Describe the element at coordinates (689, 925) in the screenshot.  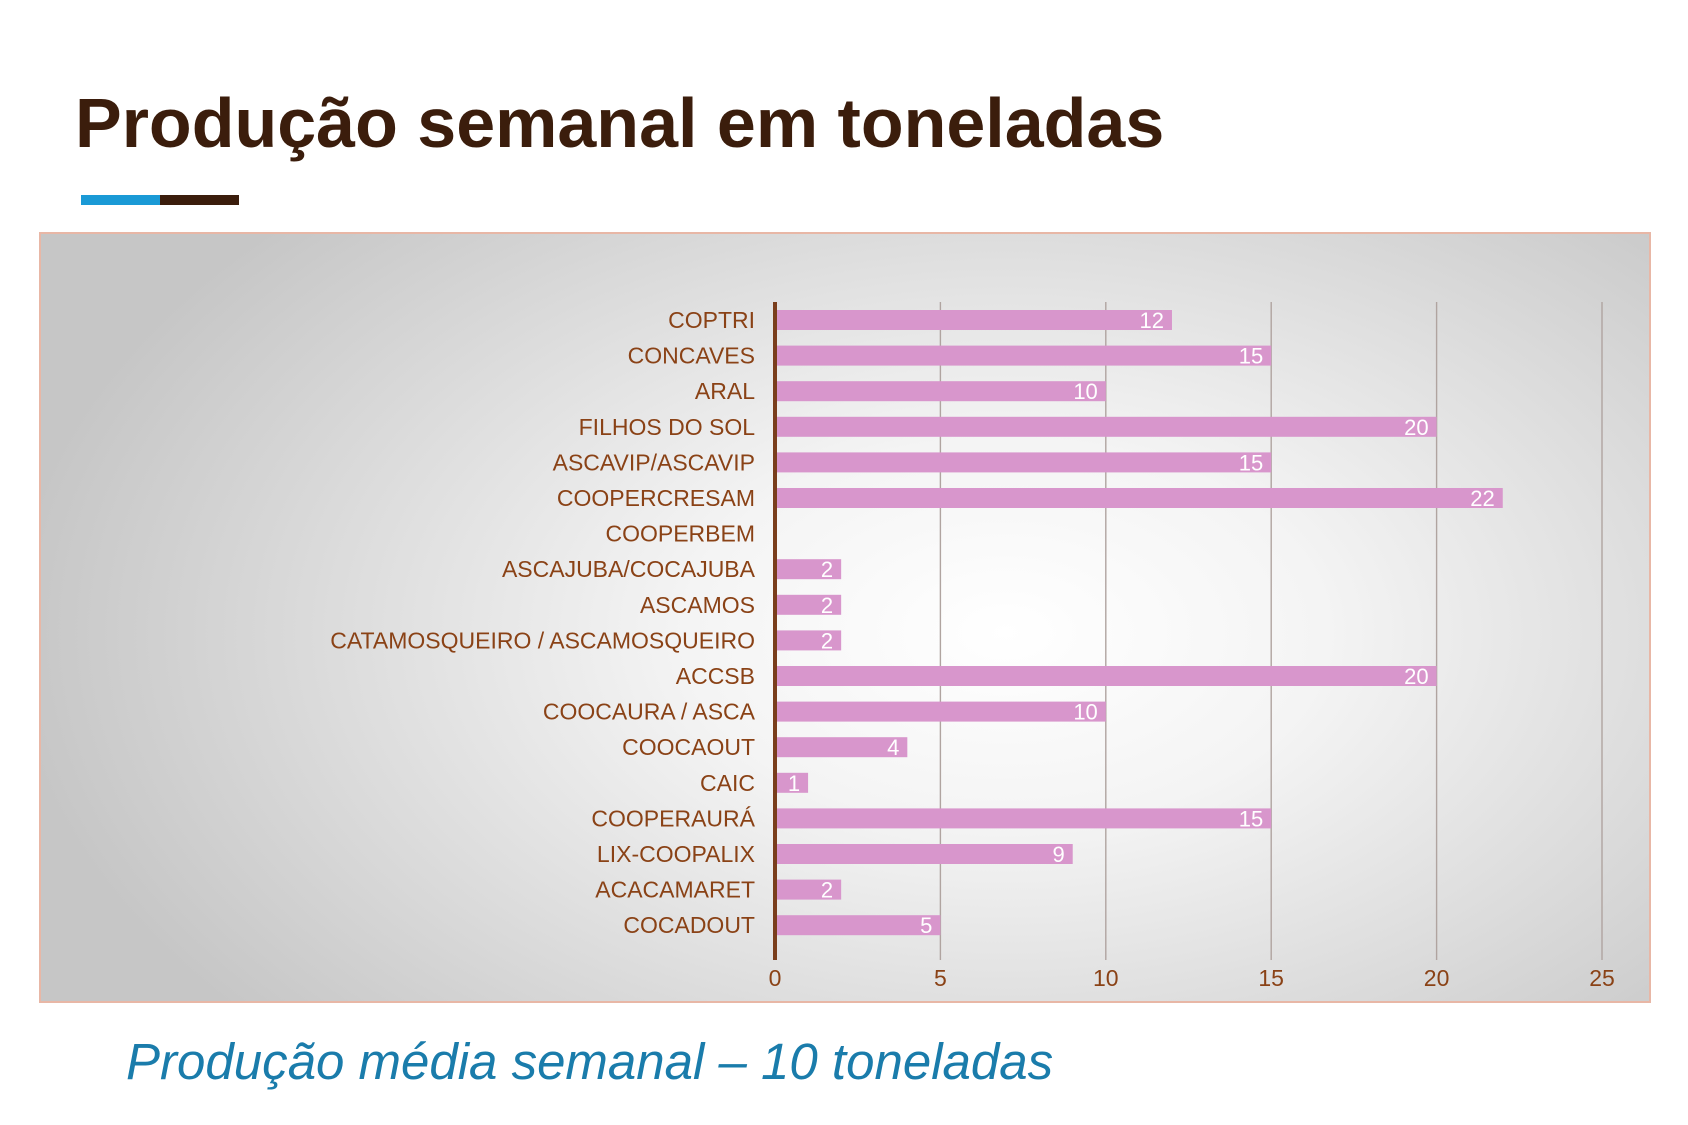
I see `category-label-cocadout: COCADOUT` at that location.